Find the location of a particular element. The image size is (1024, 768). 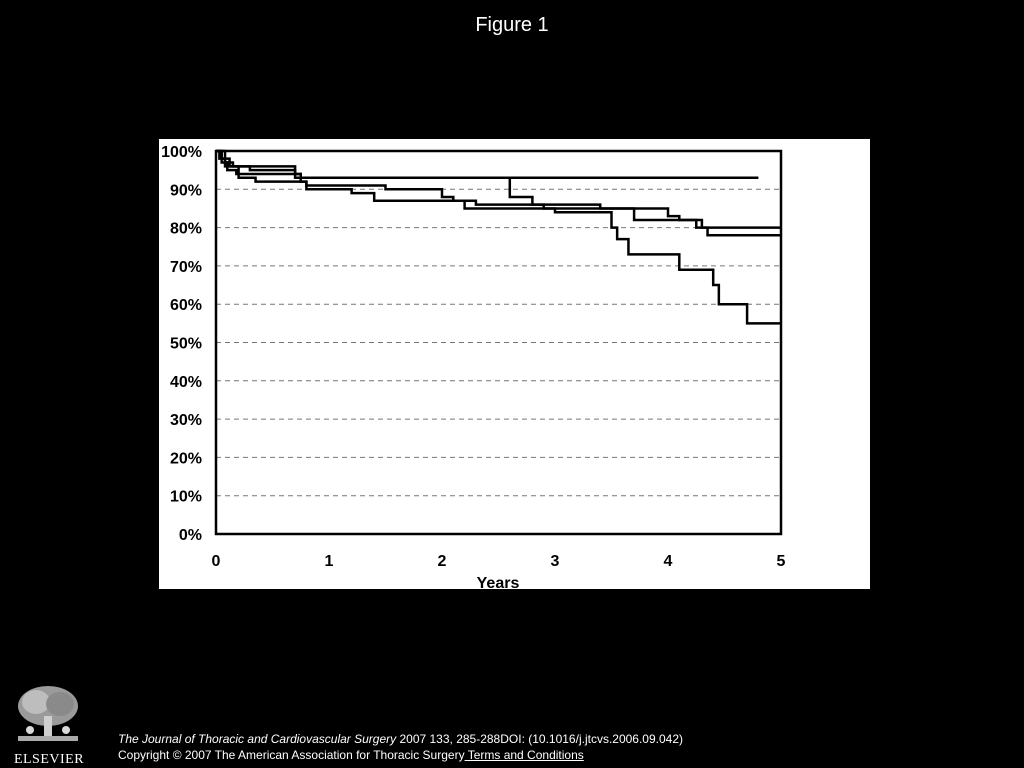

y-tick-label: 20% is located at coordinates (186, 458).